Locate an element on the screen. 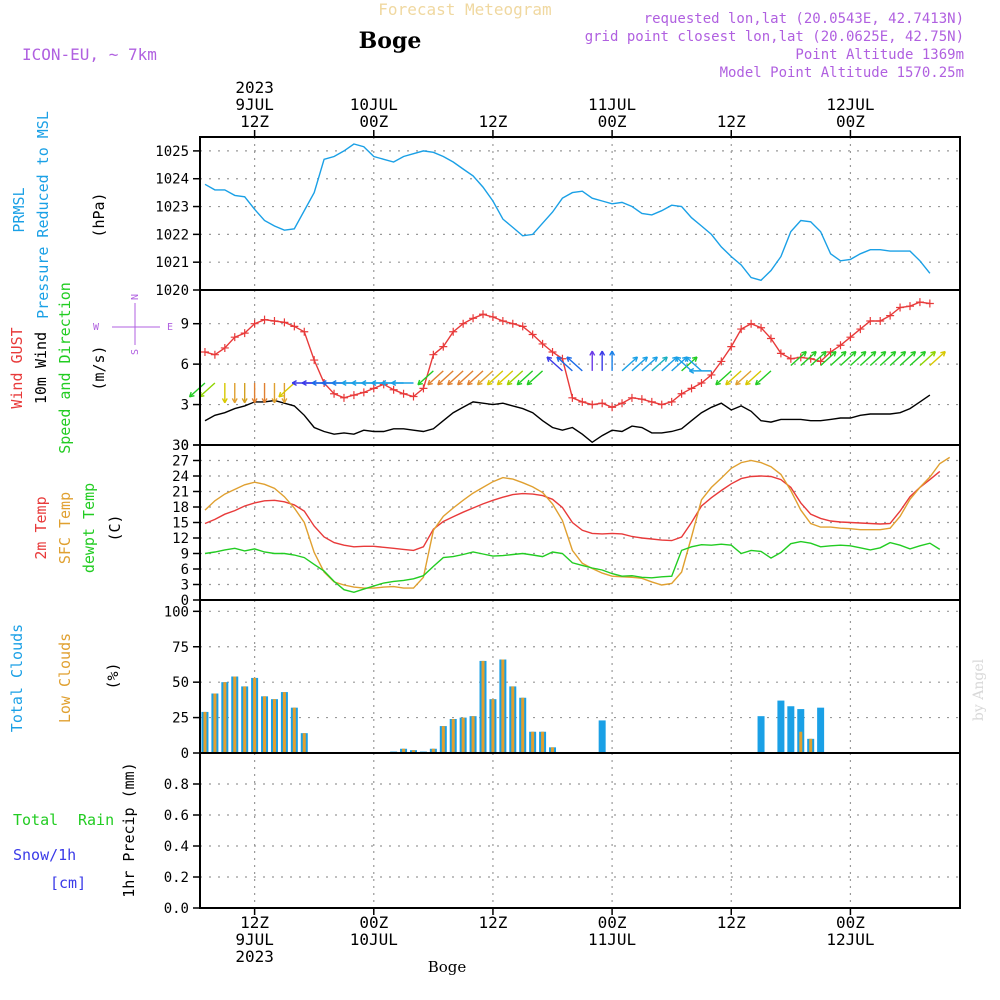 The width and height of the screenshot is (1000, 1000). compass-s: S is located at coordinates (135, 352).